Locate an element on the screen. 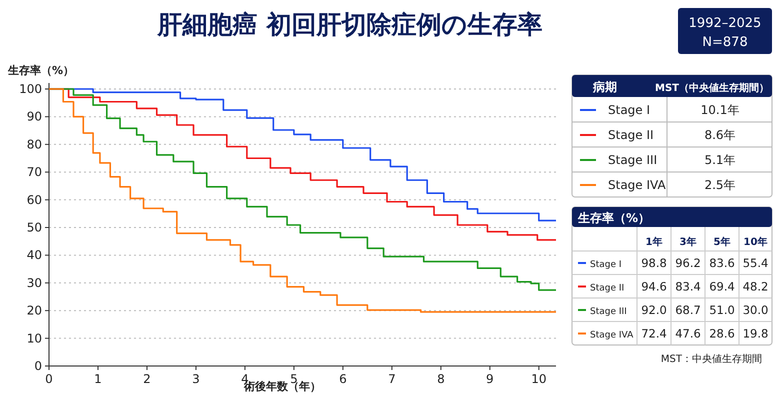  text: Stage II is located at coordinates (607, 289).